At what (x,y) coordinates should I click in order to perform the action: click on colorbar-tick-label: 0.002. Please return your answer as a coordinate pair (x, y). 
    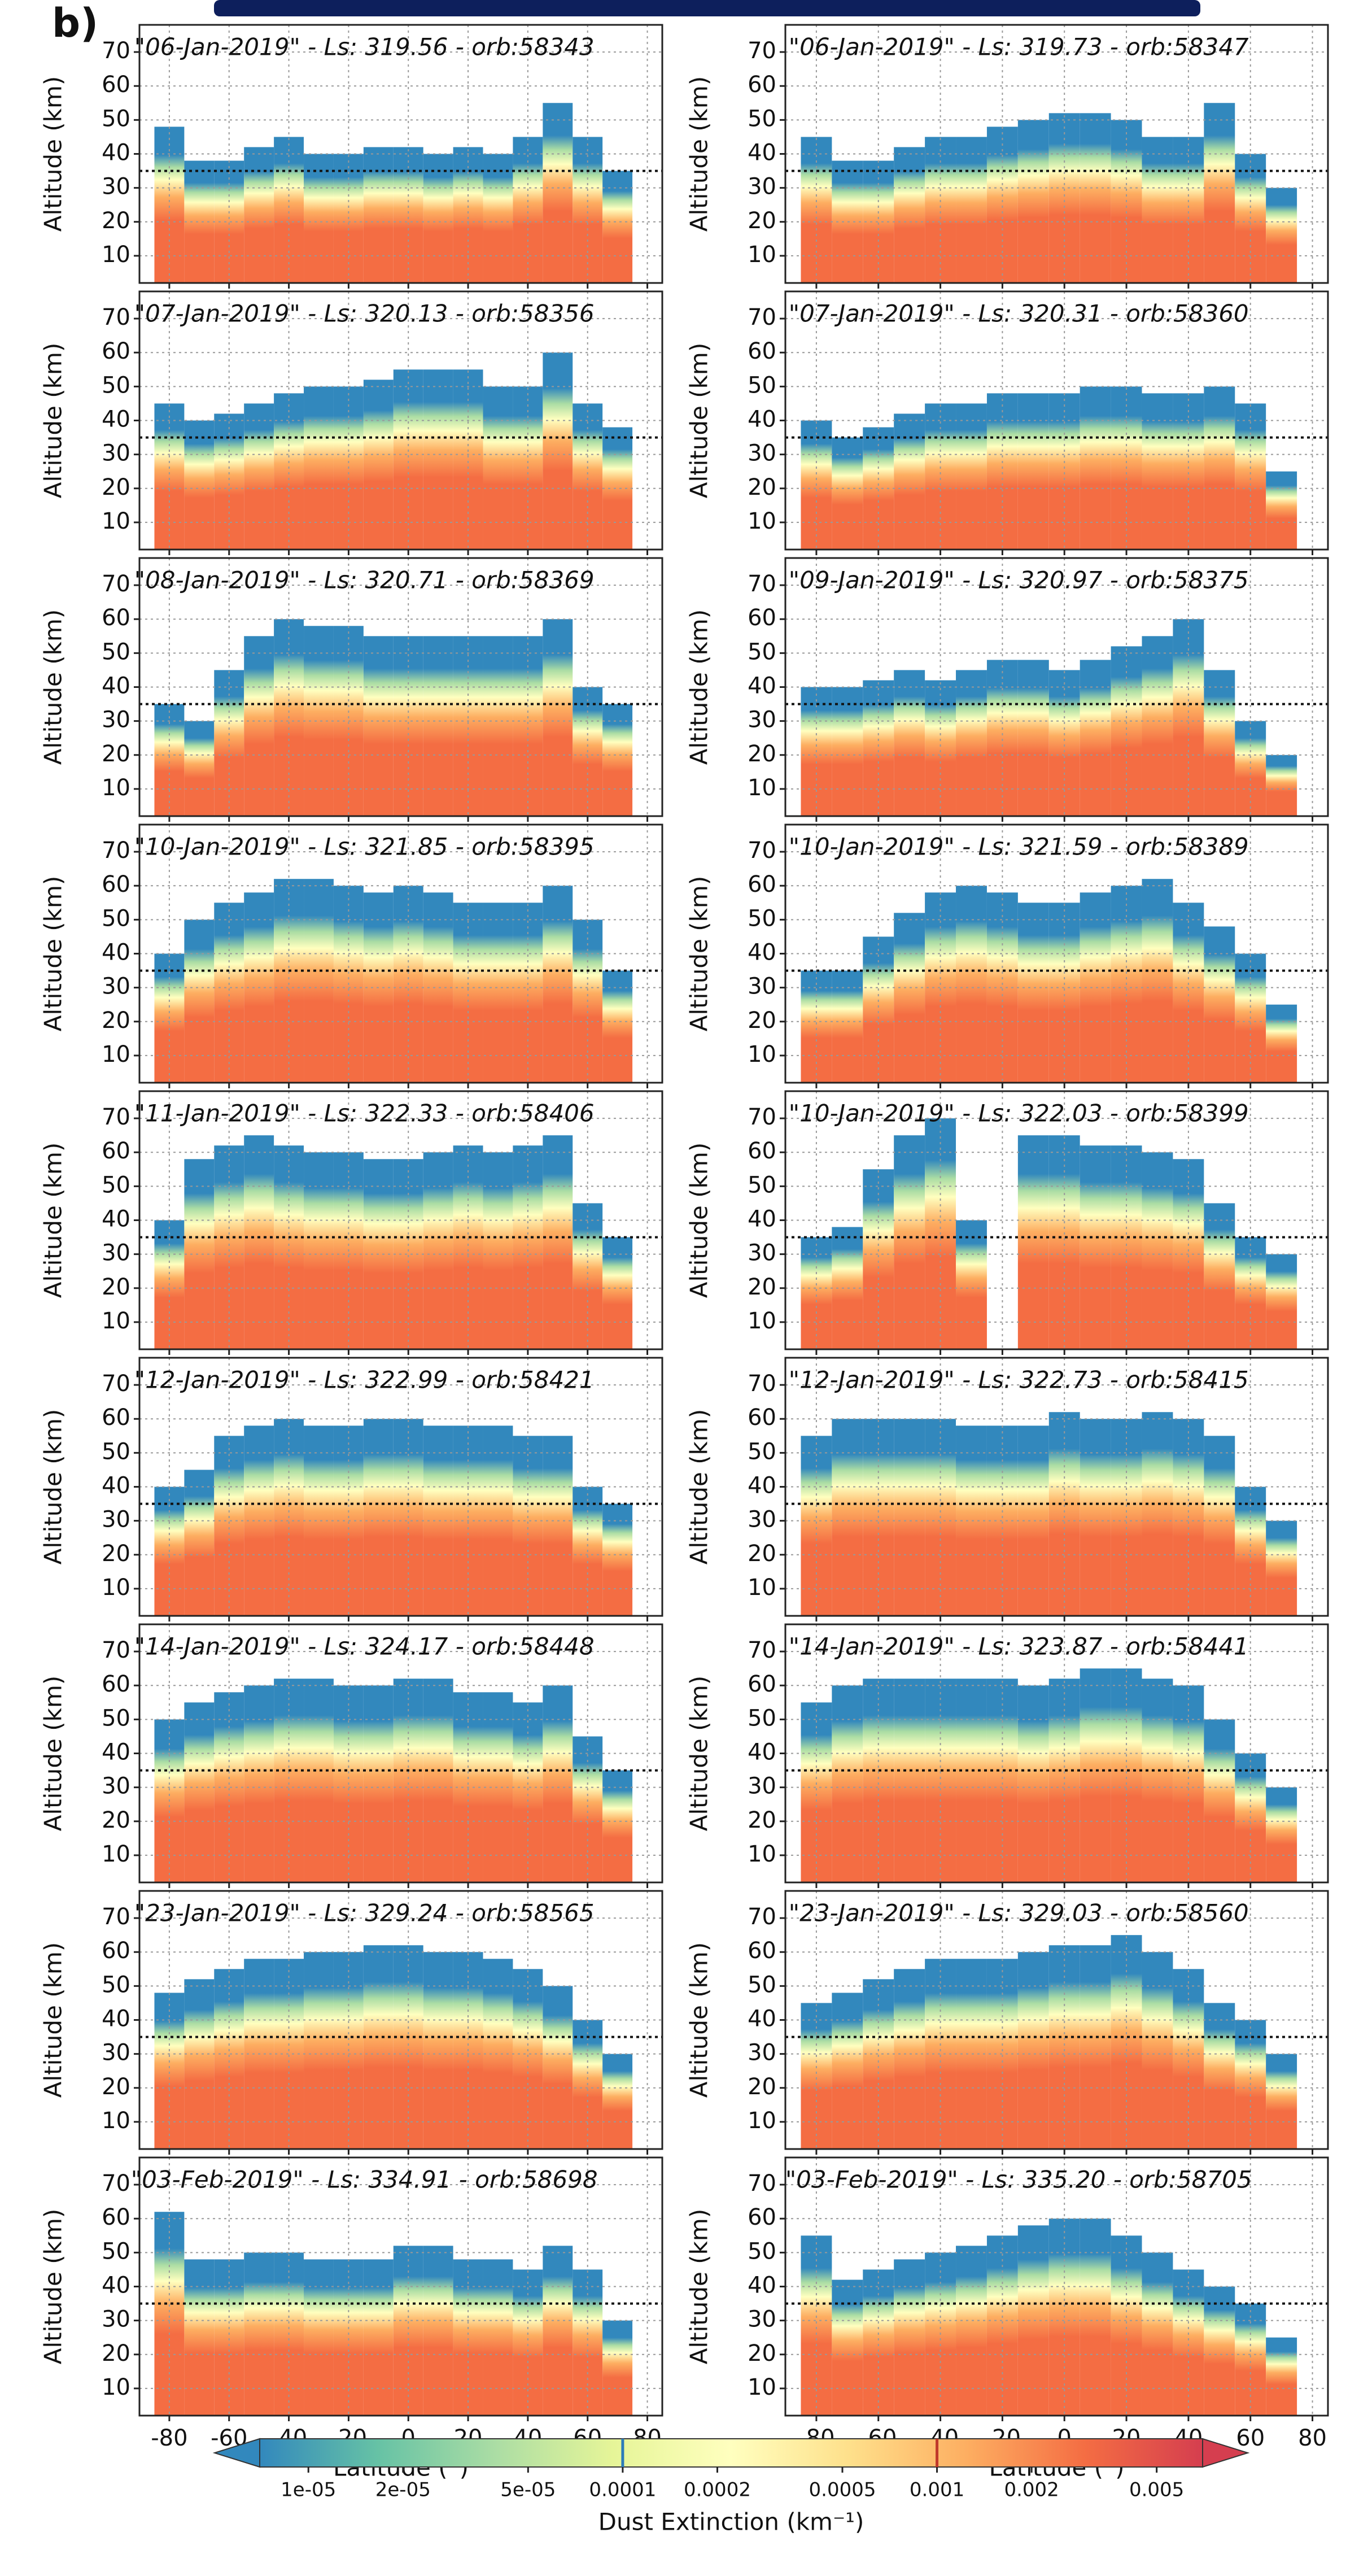
    Looking at the image, I should click on (1031, 2490).